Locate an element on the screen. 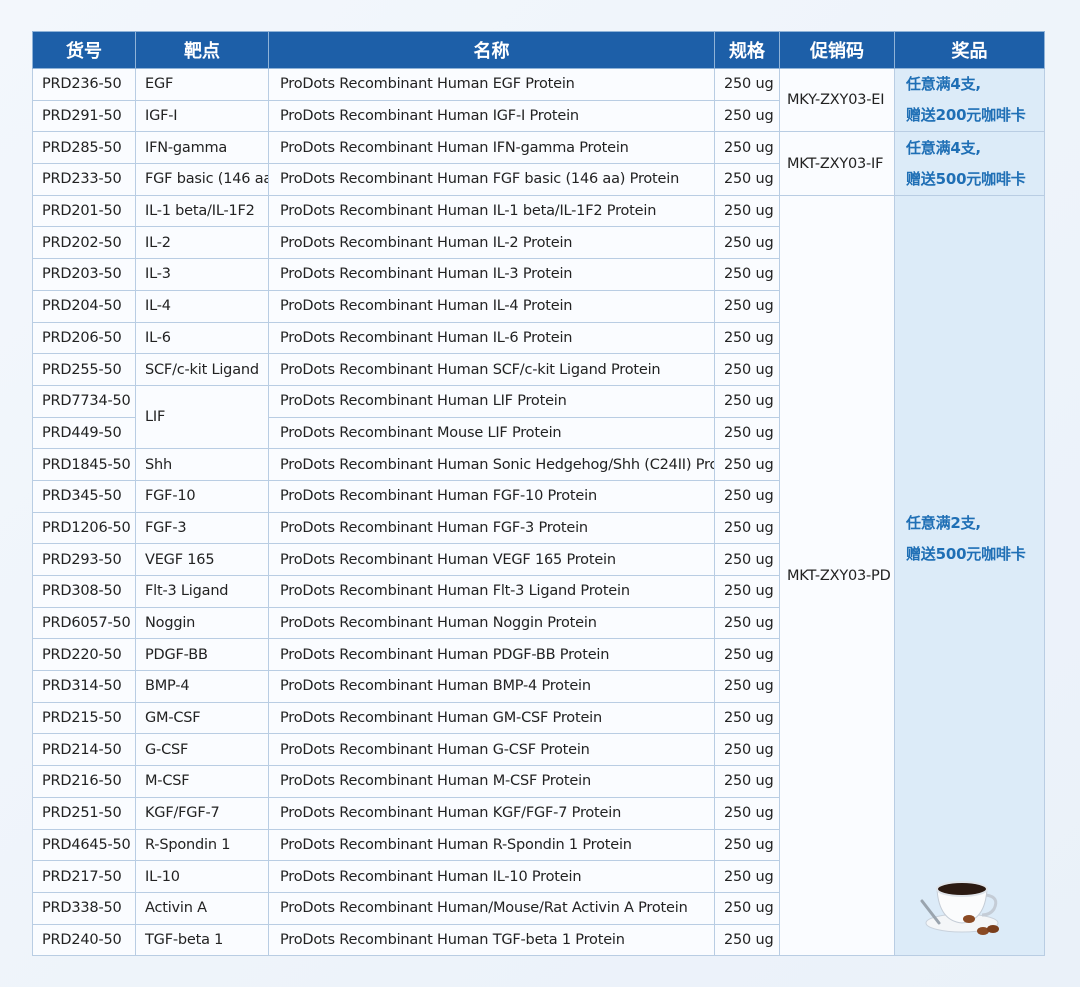 The height and width of the screenshot is (987, 1080). target-cell: FGF-3 is located at coordinates (202, 528).